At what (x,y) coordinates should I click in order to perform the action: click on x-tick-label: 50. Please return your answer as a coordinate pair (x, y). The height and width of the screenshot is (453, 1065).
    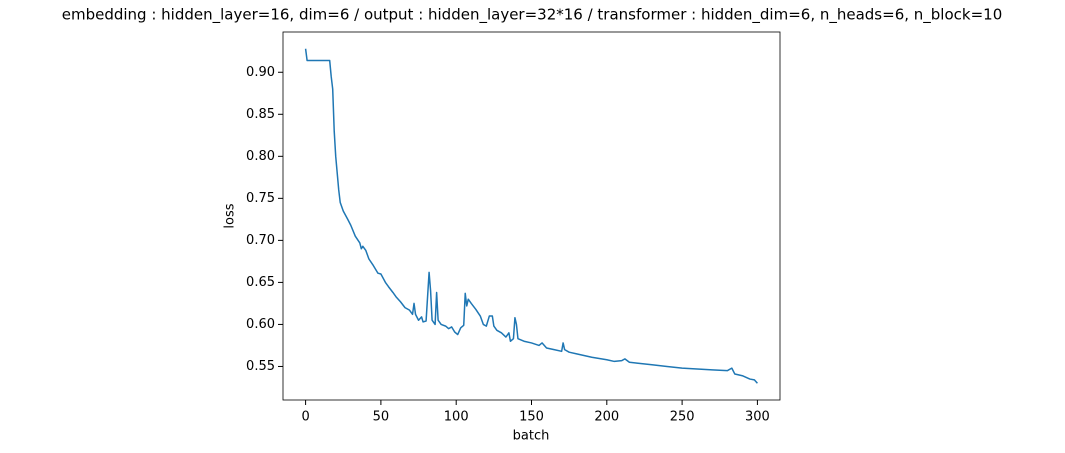
    Looking at the image, I should click on (381, 417).